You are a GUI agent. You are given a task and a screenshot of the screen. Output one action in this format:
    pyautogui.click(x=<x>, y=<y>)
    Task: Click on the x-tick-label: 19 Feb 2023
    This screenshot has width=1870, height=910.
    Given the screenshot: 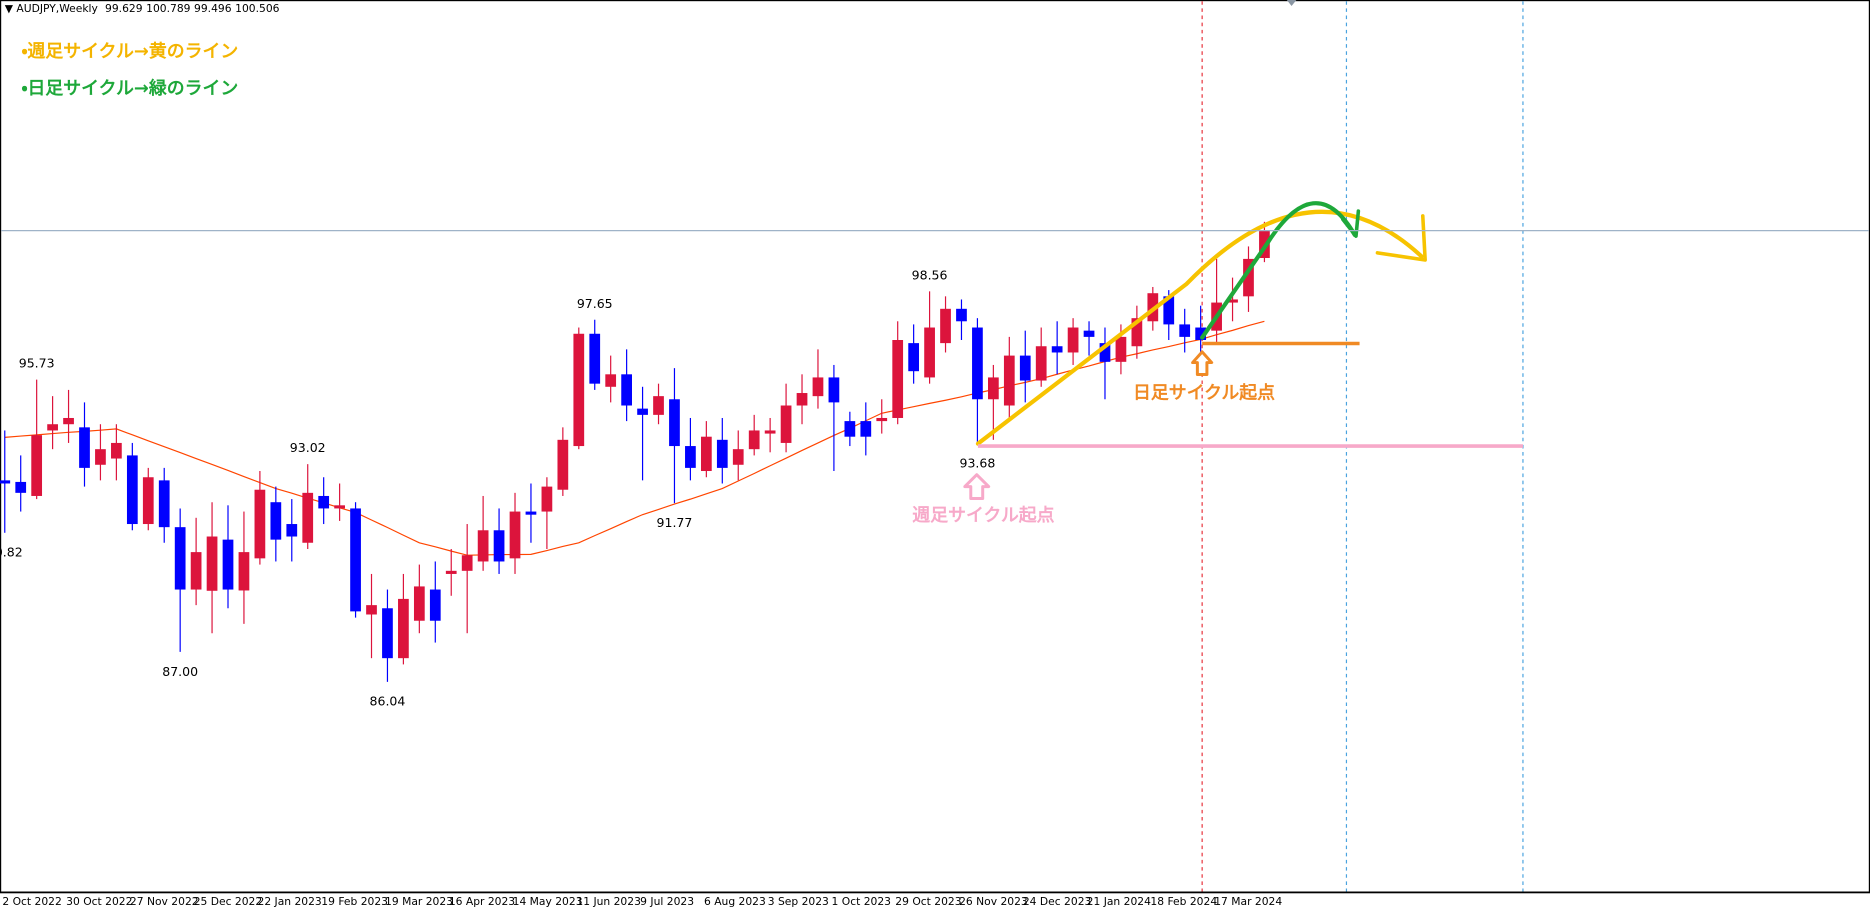 What is the action you would take?
    pyautogui.click(x=354, y=901)
    